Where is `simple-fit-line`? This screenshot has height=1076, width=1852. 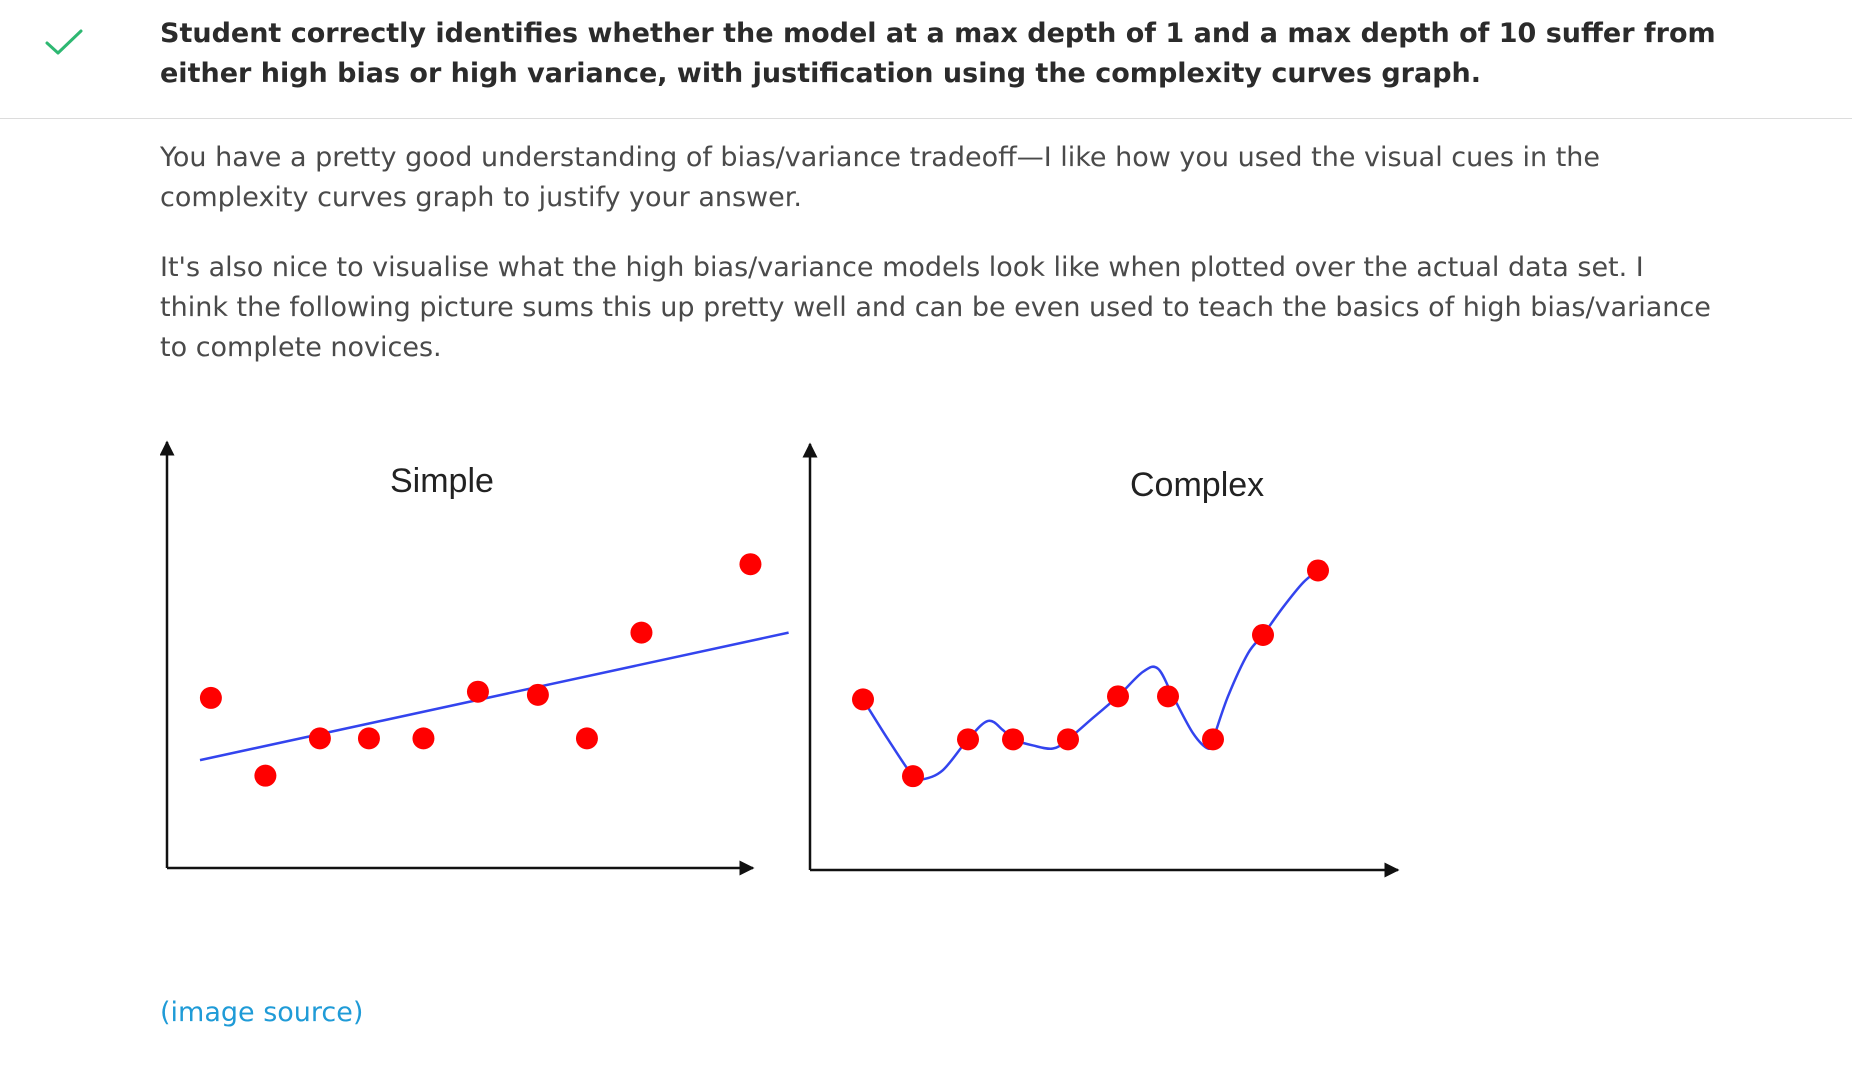 simple-fit-line is located at coordinates (494, 696).